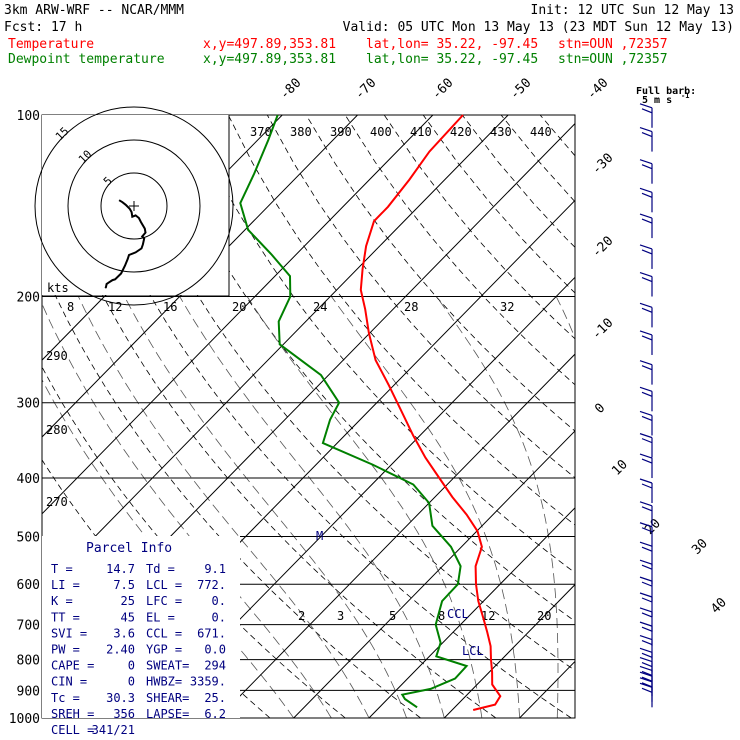  Describe the element at coordinates (215, 666) in the screenshot. I see `parcel-info-value: 294` at that location.